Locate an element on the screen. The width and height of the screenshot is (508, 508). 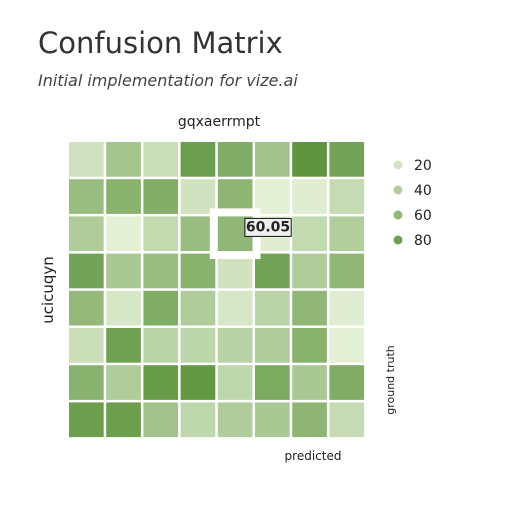
y-axis-label: ground truth is located at coordinates (390, 380).